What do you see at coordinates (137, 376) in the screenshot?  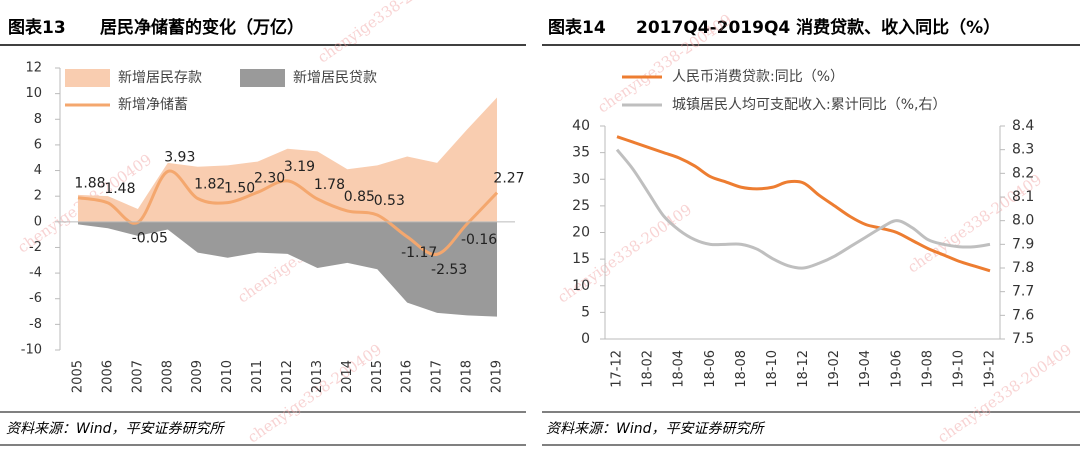 I see `x-tick-label: 2007` at bounding box center [137, 376].